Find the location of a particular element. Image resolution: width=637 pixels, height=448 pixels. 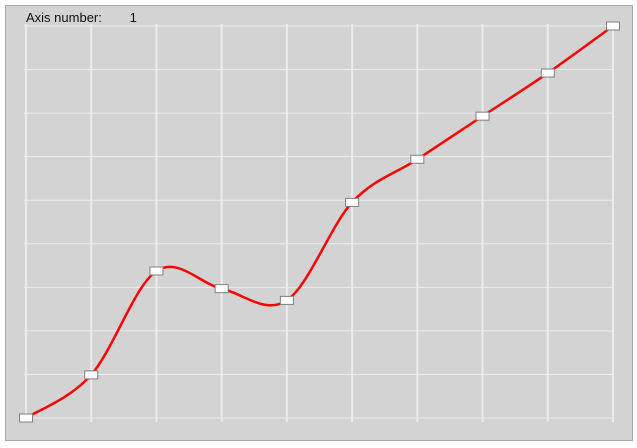

axis-number-value: 1 is located at coordinates (133, 17).